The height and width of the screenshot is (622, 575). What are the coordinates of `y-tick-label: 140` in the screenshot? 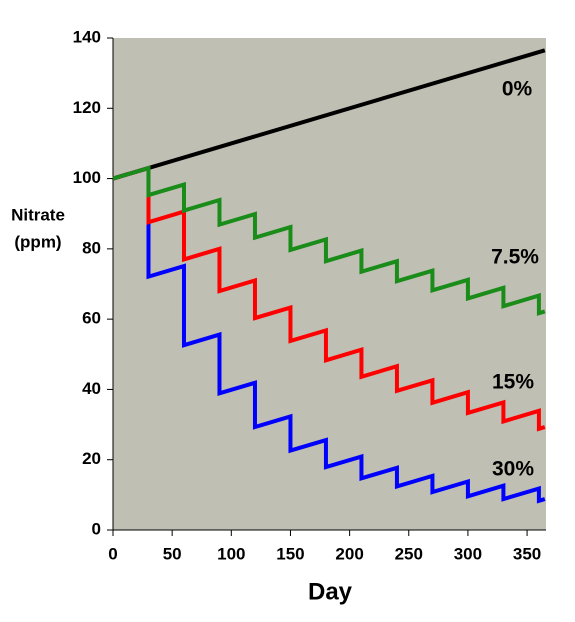 It's located at (87, 36).